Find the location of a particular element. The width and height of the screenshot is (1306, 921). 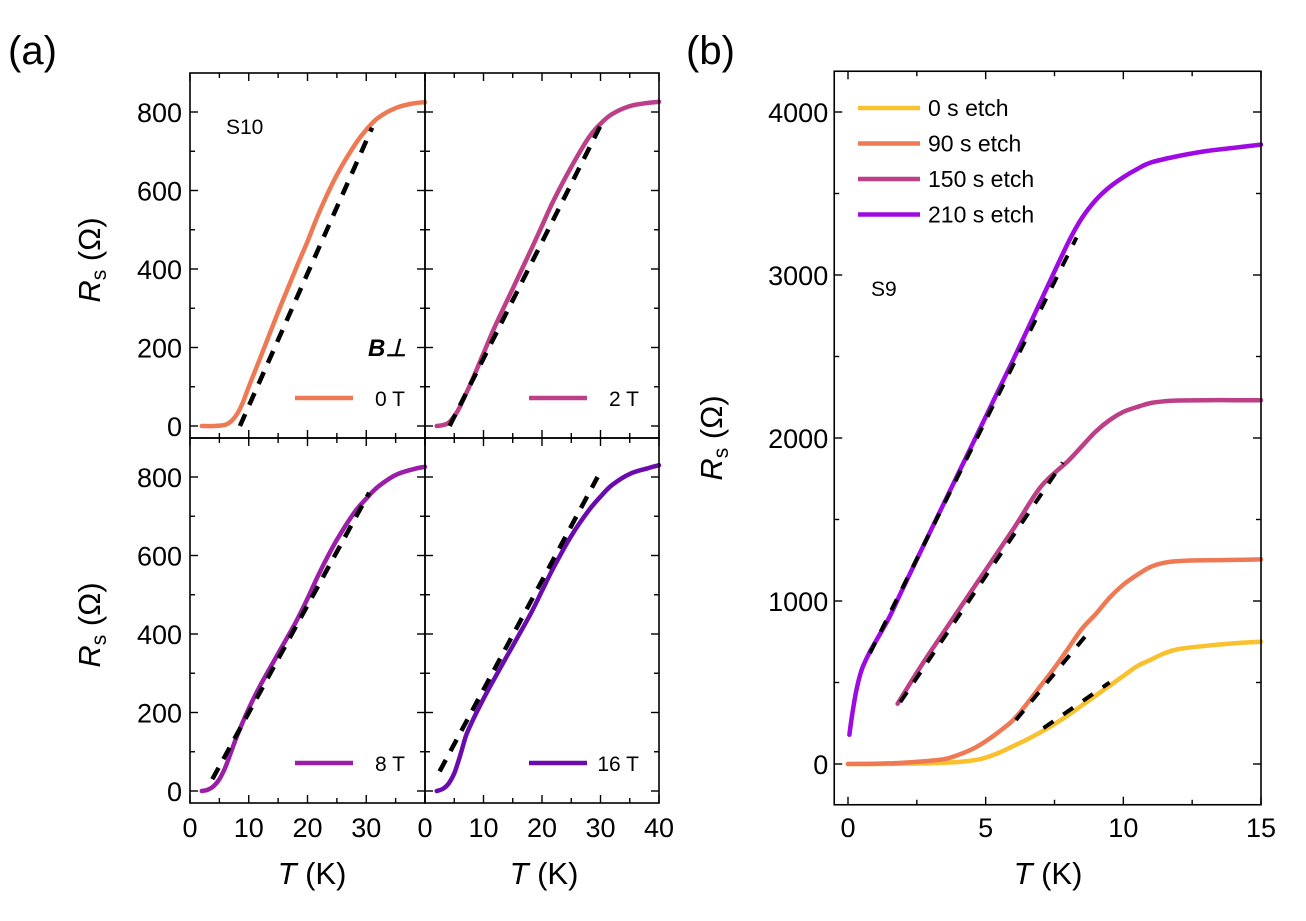

panel-a-bottom-ylabel: Rs (Ω) is located at coordinates (91, 624).